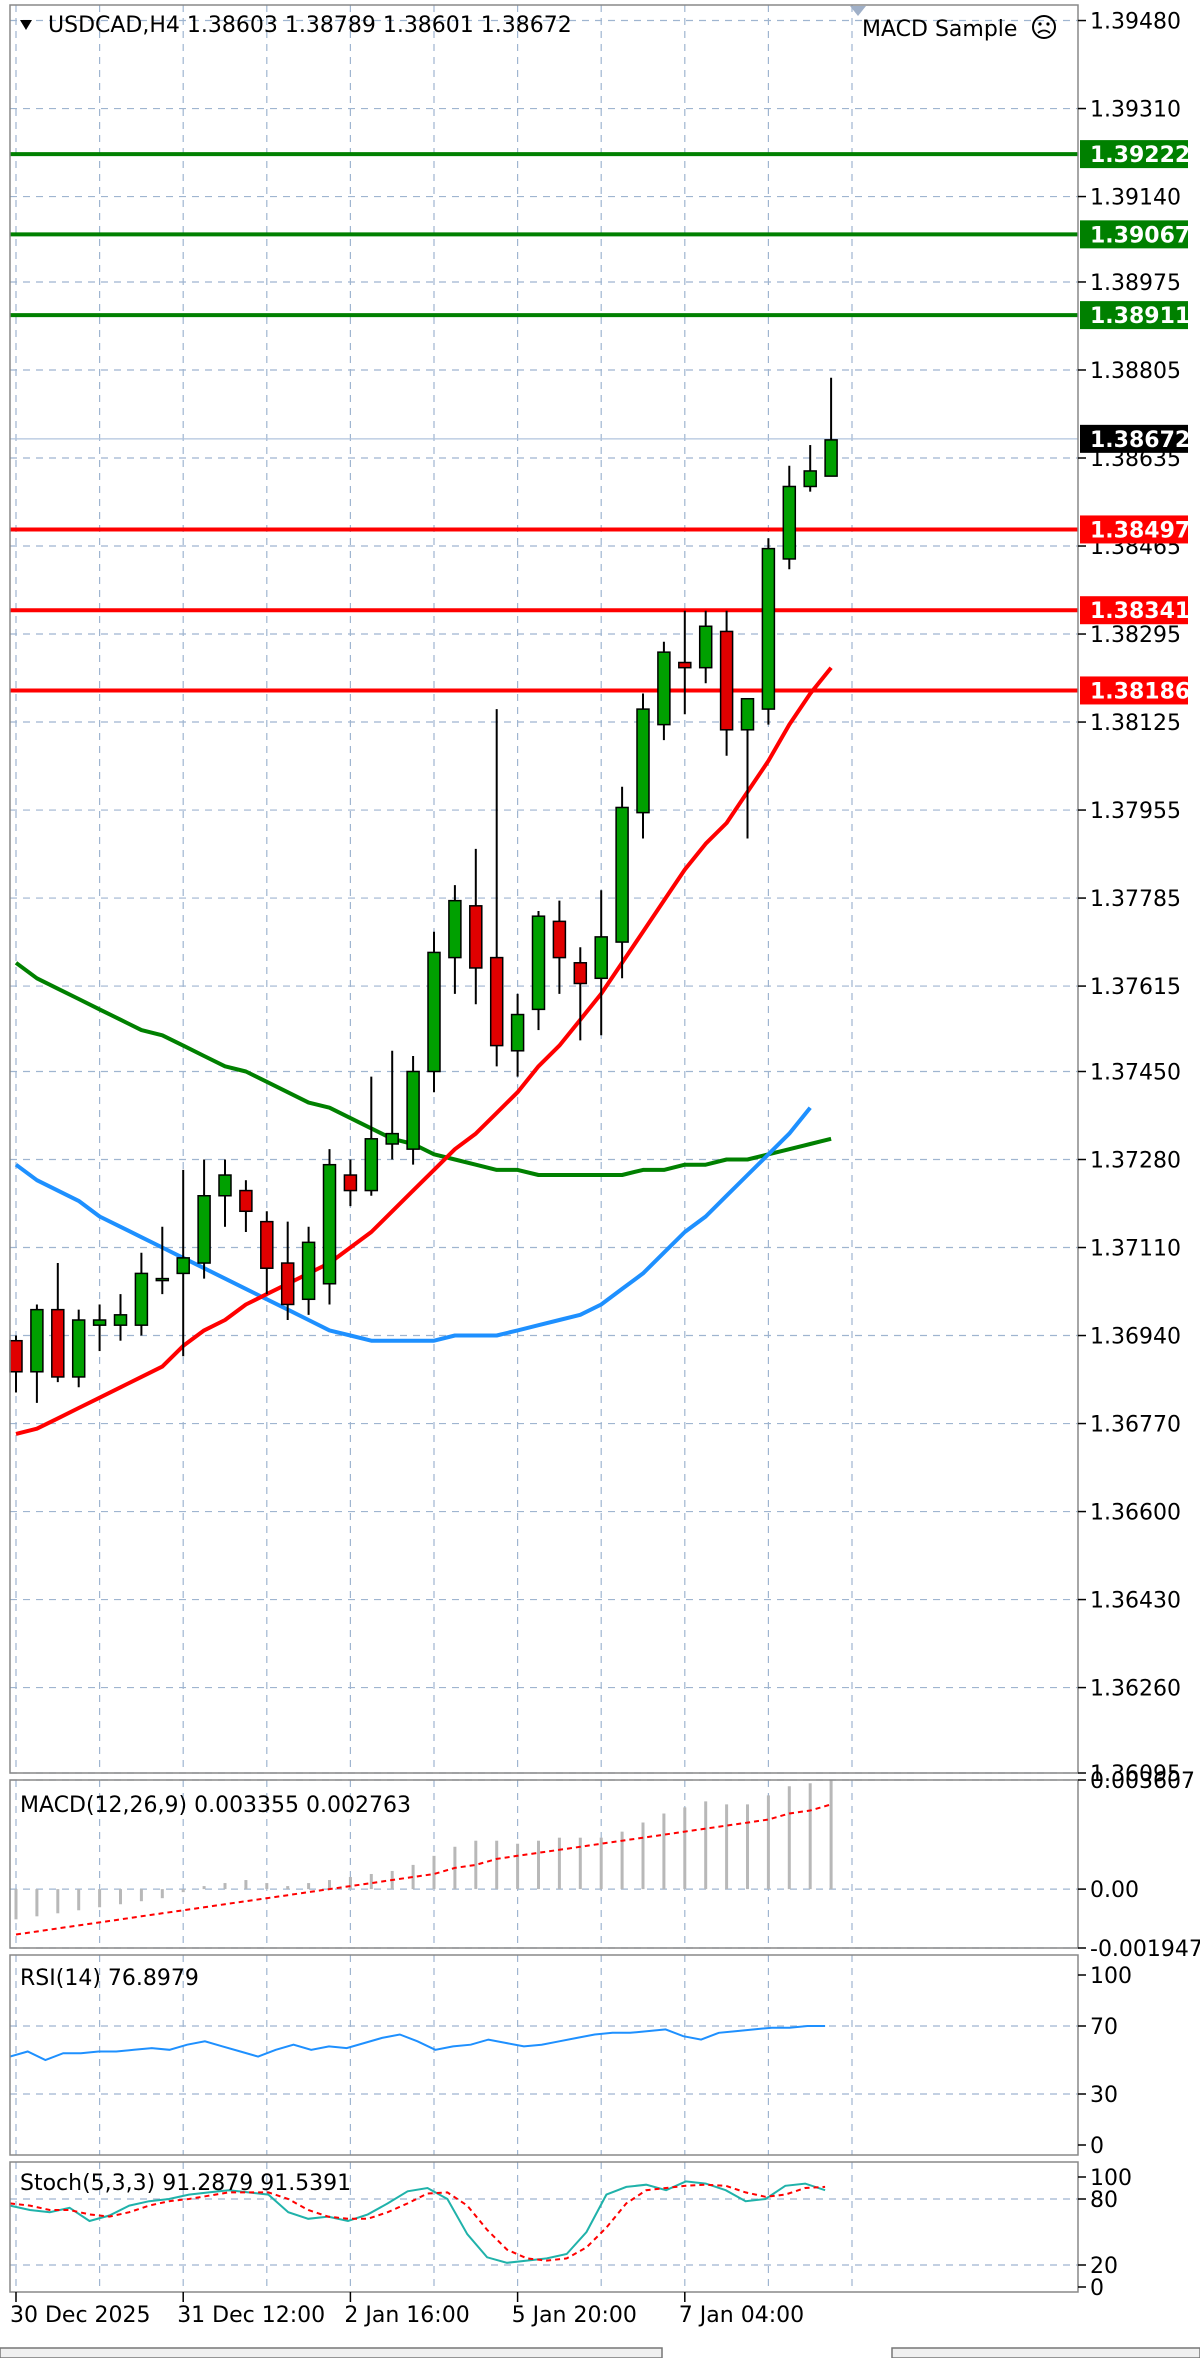 The height and width of the screenshot is (2362, 1200). I want to click on stoch-main-line, so click(417, 2222).